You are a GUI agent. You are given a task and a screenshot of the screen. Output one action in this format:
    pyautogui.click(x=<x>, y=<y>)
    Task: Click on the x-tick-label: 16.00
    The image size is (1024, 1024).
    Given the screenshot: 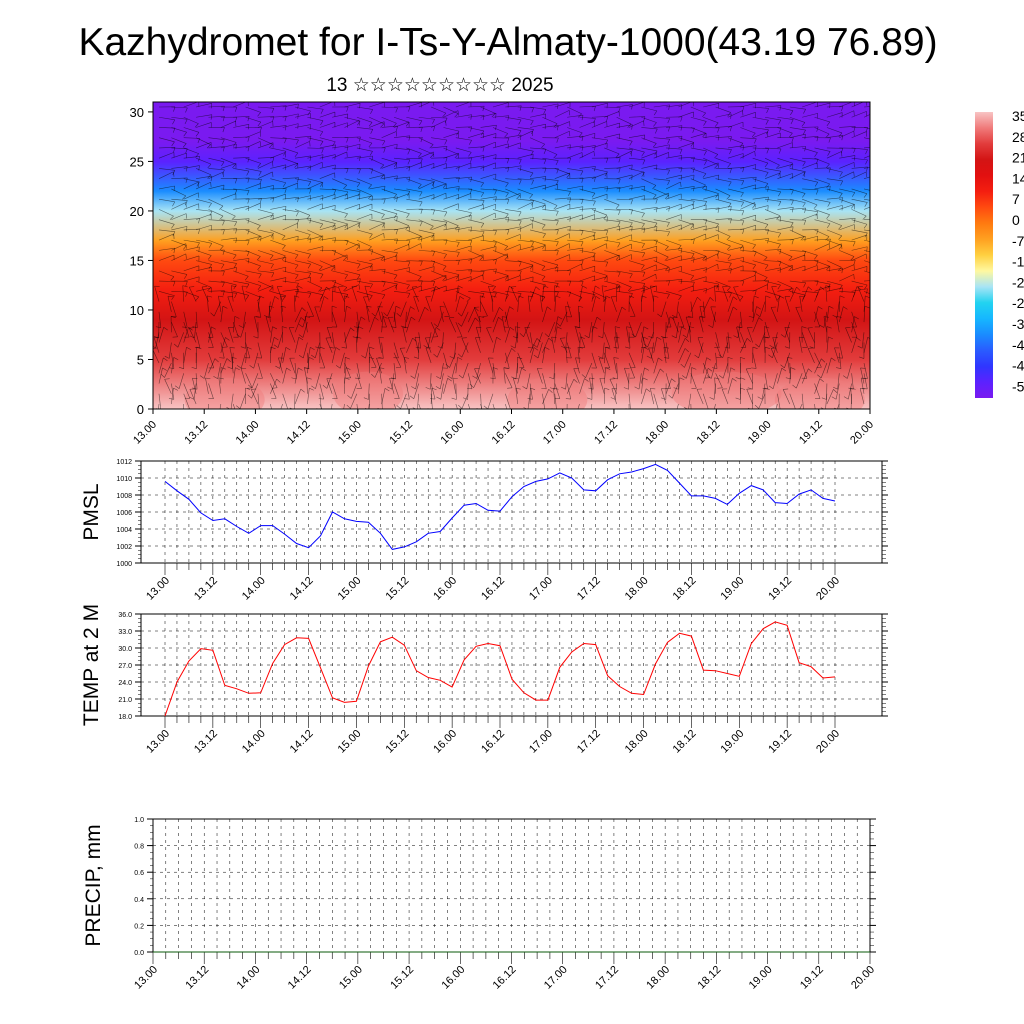 What is the action you would take?
    pyautogui.click(x=452, y=433)
    